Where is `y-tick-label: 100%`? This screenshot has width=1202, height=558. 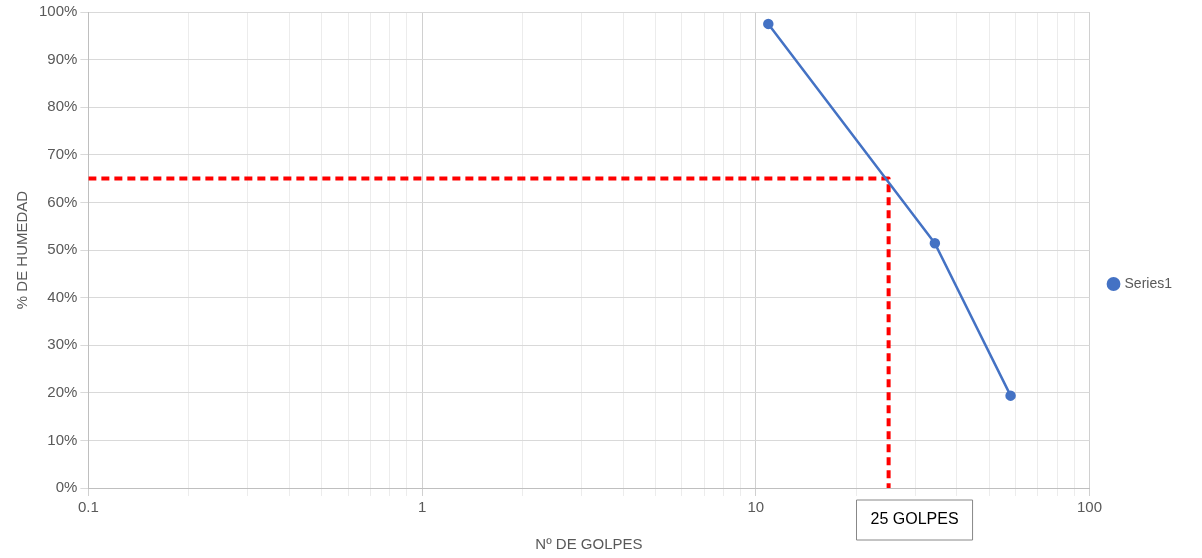
y-tick-label: 100% is located at coordinates (58, 11).